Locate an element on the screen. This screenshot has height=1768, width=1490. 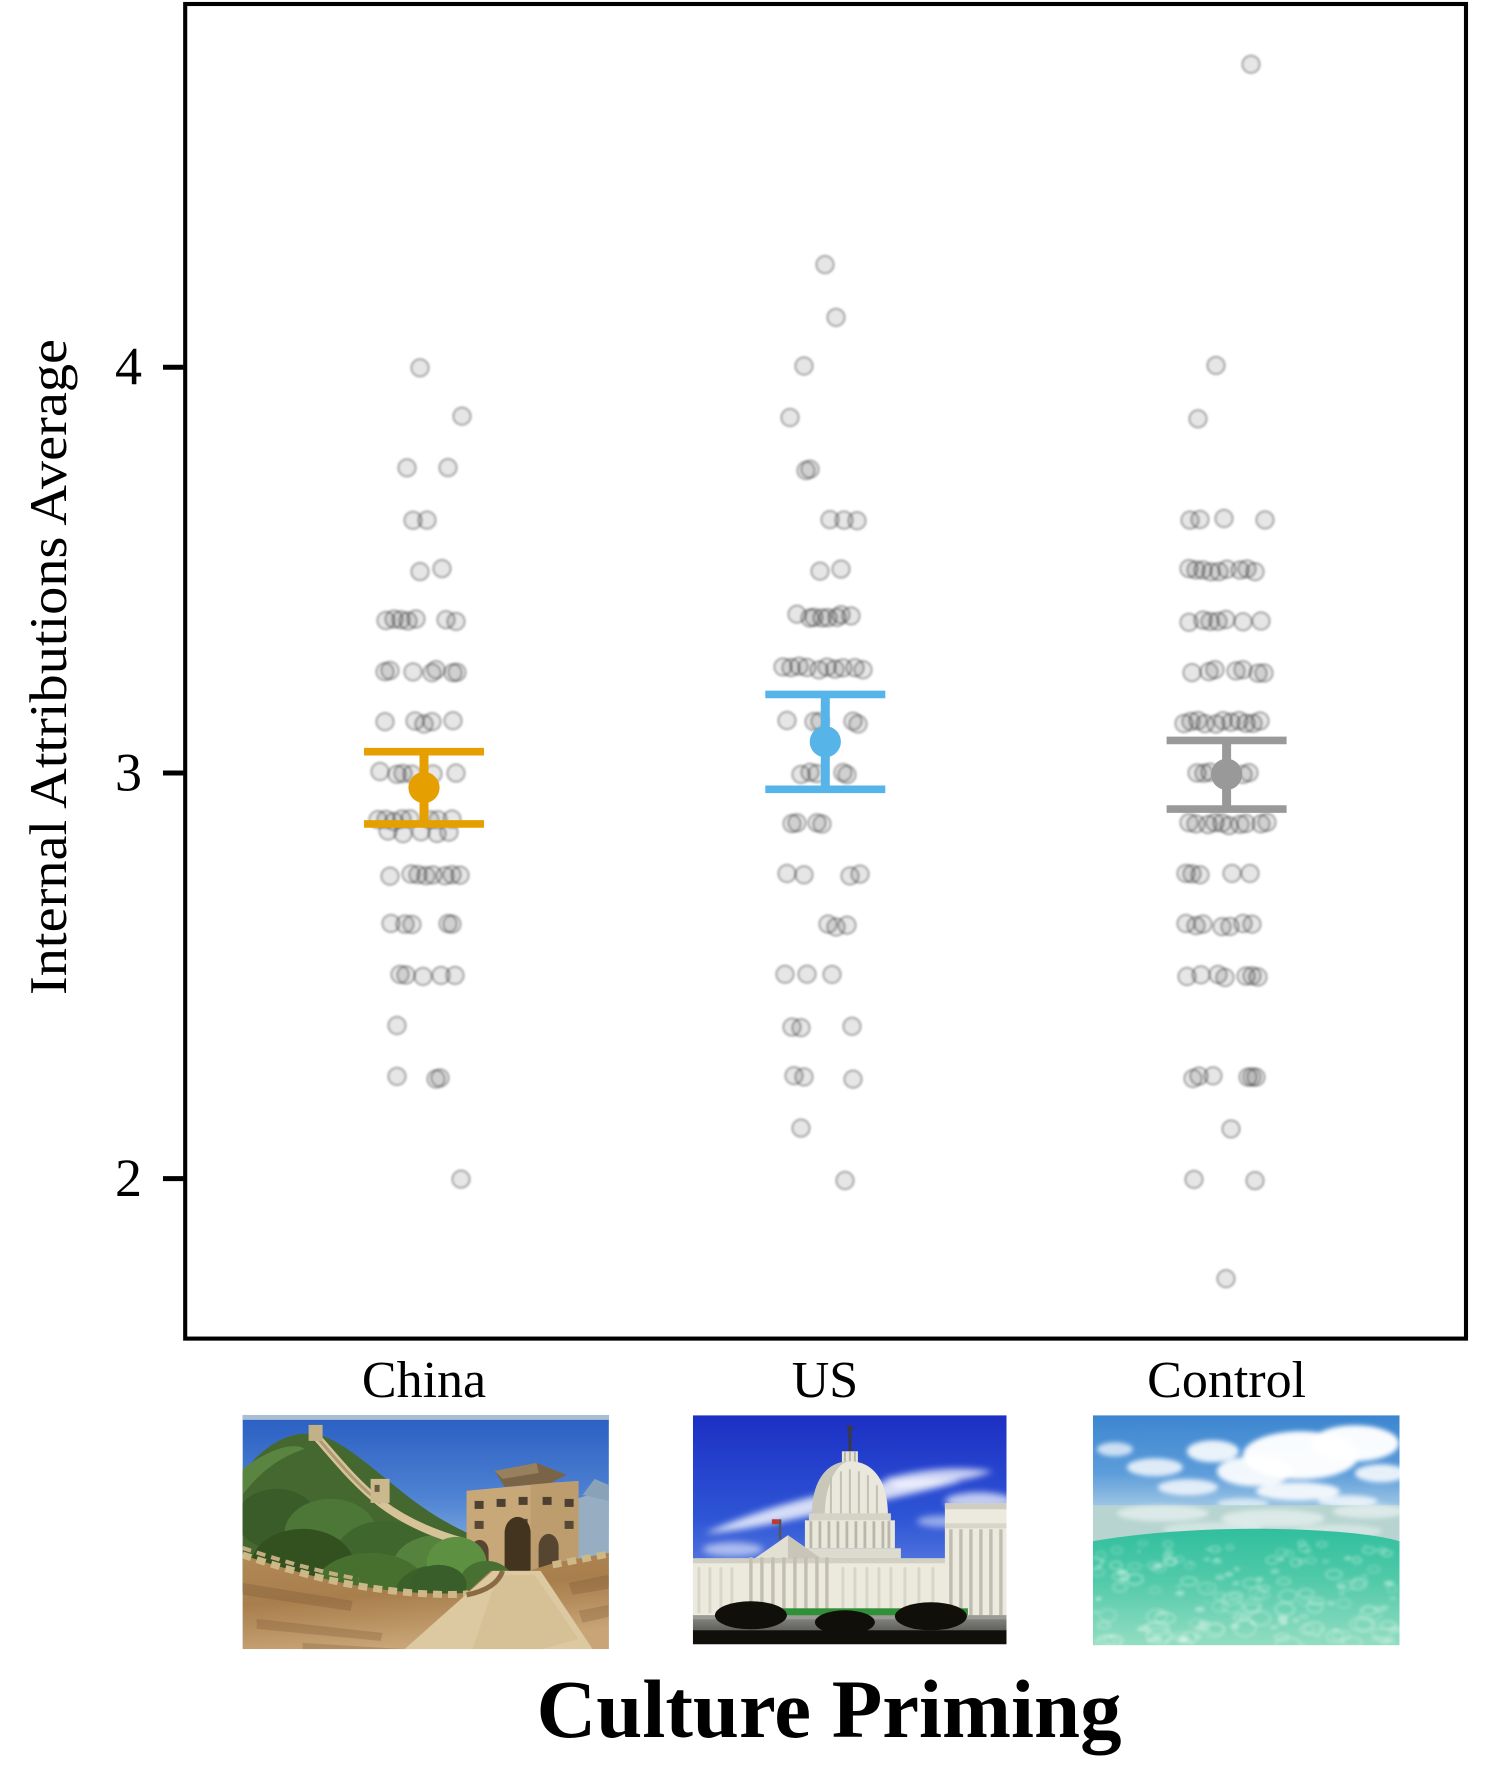
svg-text: Internal Attributions Average is located at coordinates (49, 667).